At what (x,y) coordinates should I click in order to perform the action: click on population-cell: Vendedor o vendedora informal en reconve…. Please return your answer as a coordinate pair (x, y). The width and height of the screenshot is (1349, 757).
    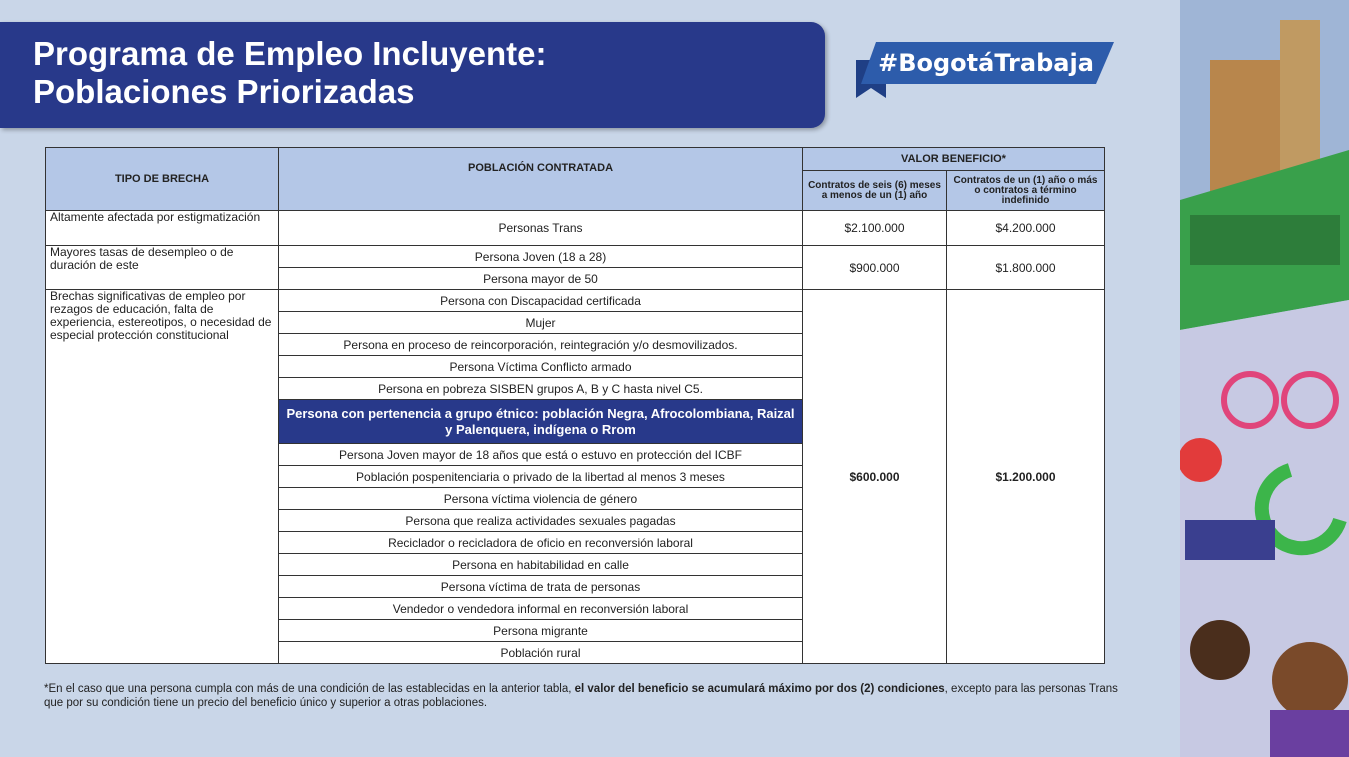
    Looking at the image, I should click on (540, 608).